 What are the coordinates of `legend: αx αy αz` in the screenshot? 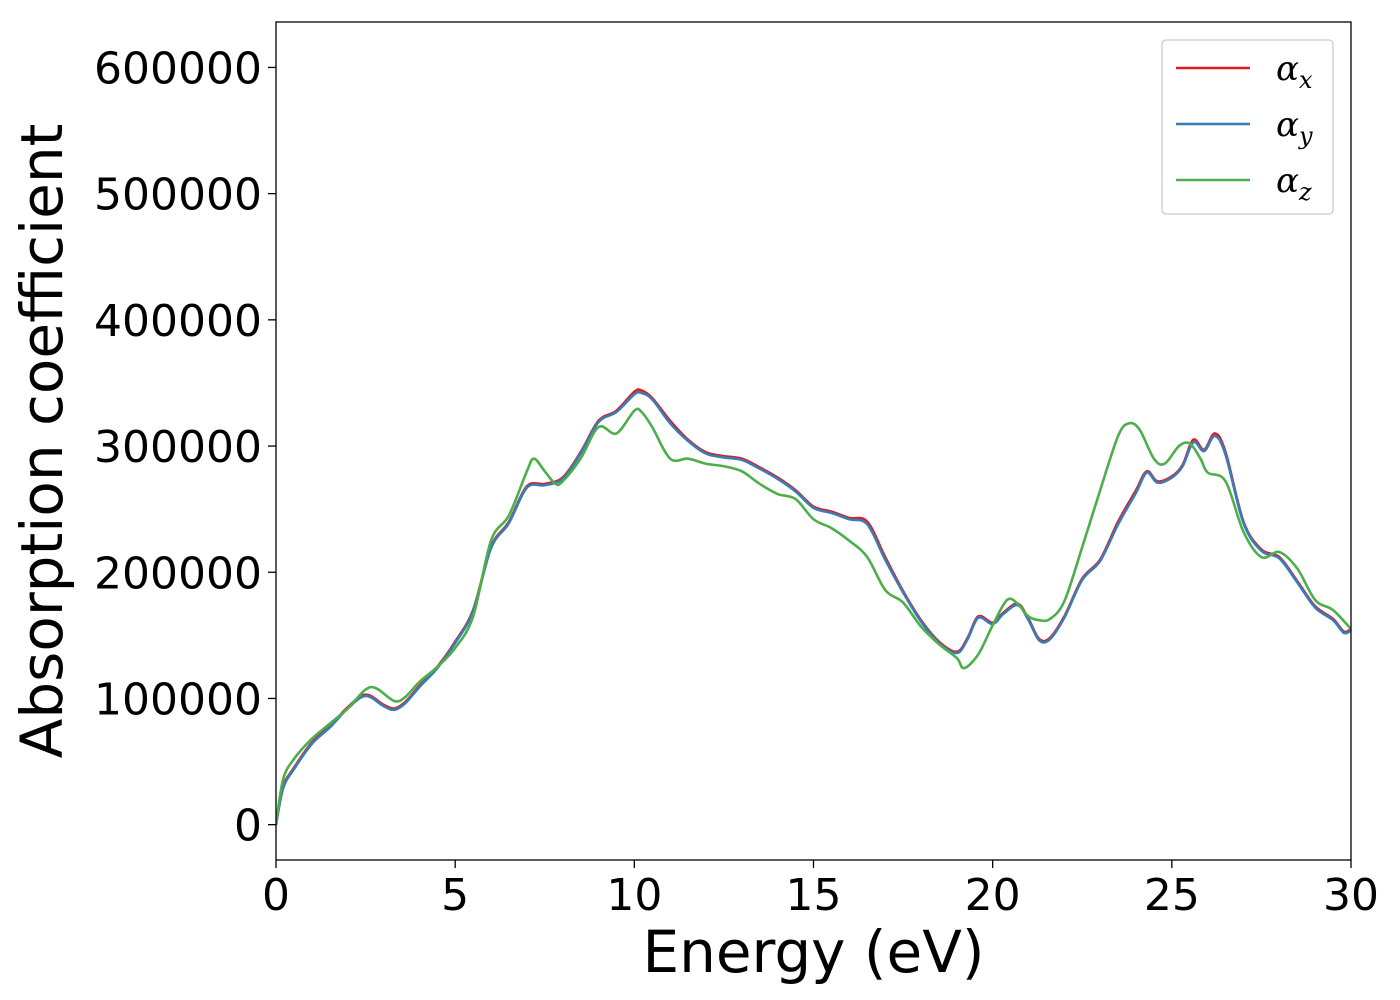 It's located at (1247, 127).